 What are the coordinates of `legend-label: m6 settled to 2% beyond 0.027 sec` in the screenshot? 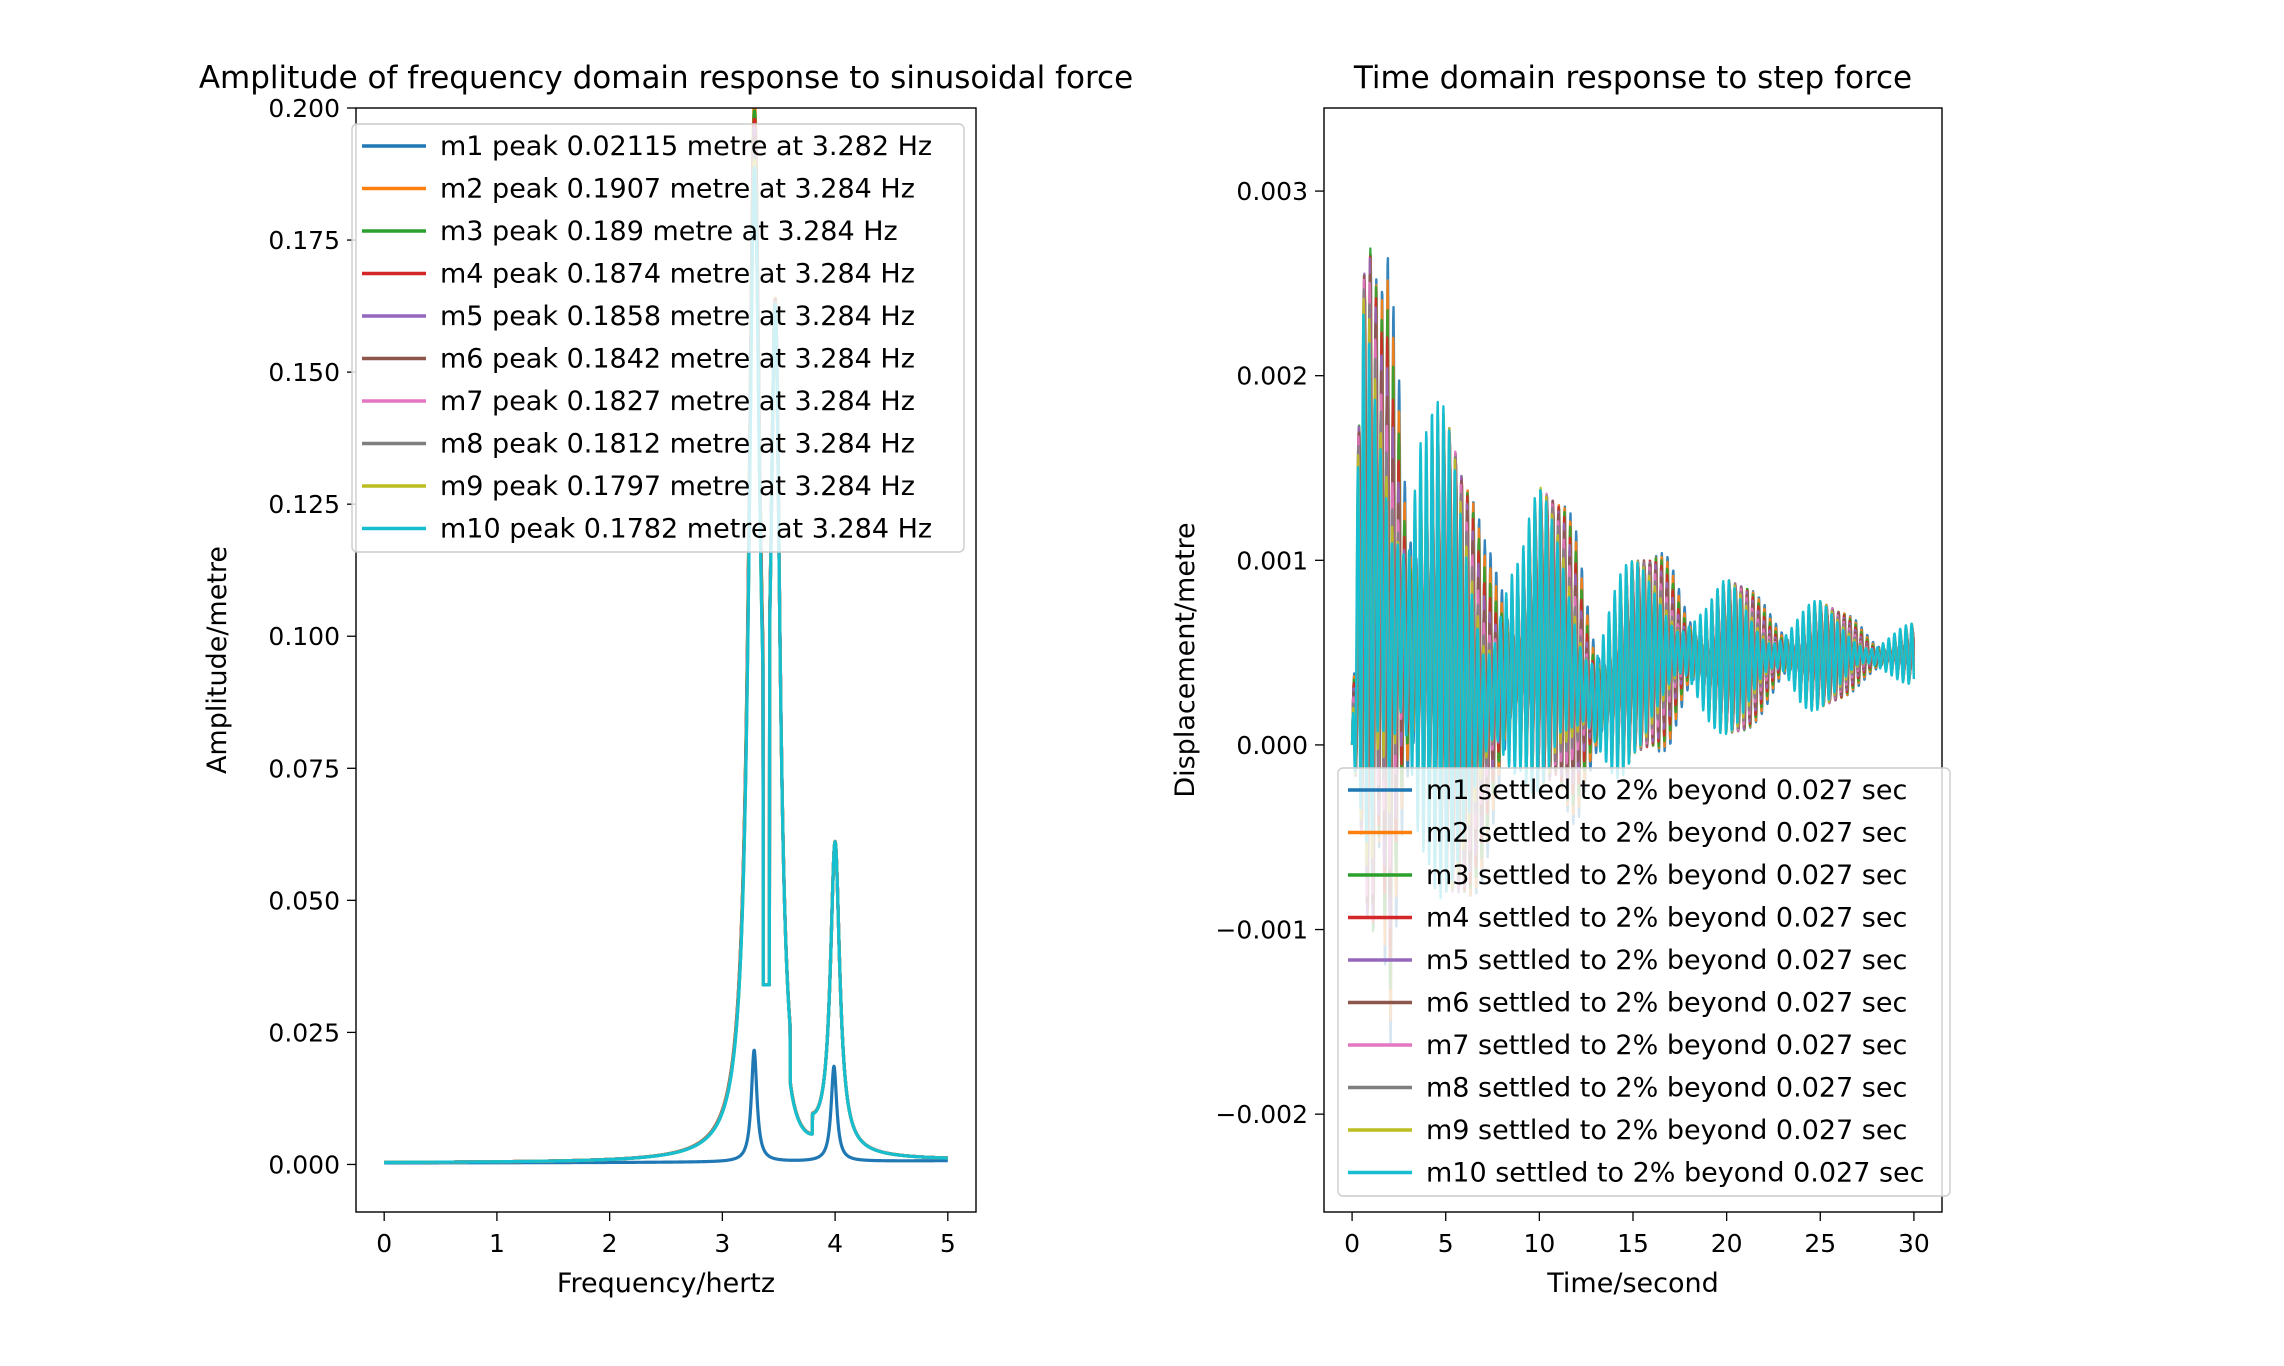 It's located at (1666, 1003).